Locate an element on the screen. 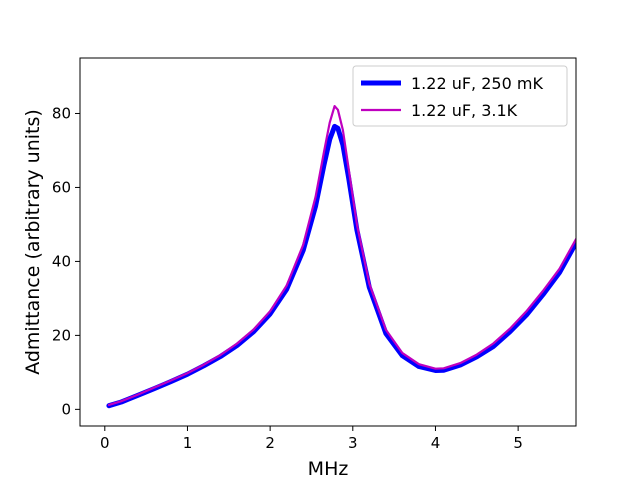 Image resolution: width=640 pixels, height=480 pixels. legend-box is located at coordinates (460, 96).